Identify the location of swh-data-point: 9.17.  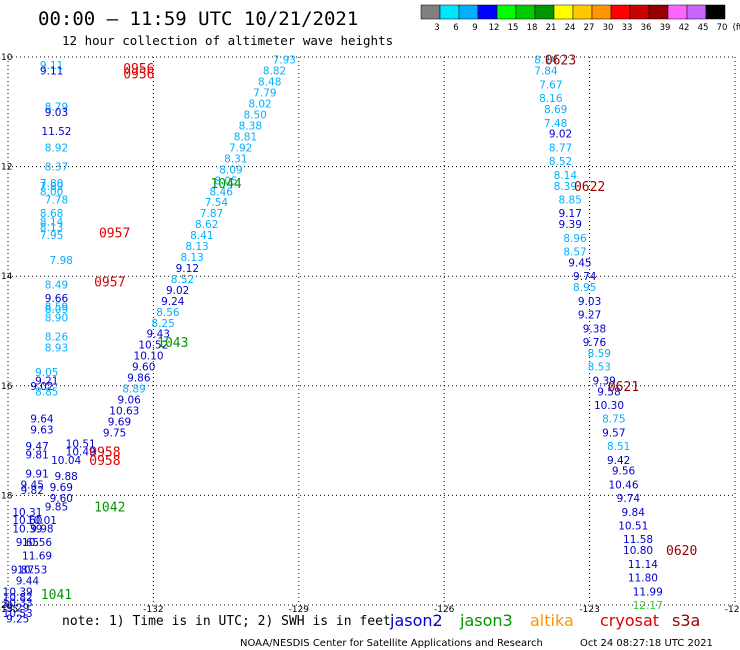
(570, 214).